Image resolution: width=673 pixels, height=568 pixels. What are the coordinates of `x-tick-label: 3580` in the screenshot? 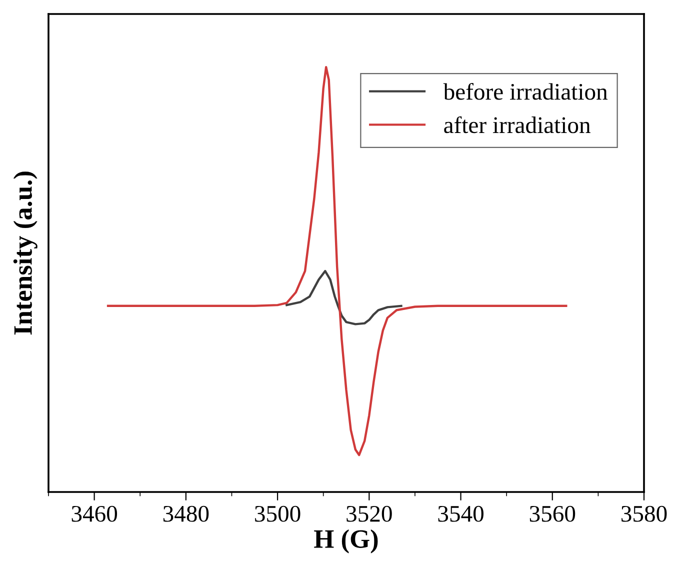 It's located at (644, 514).